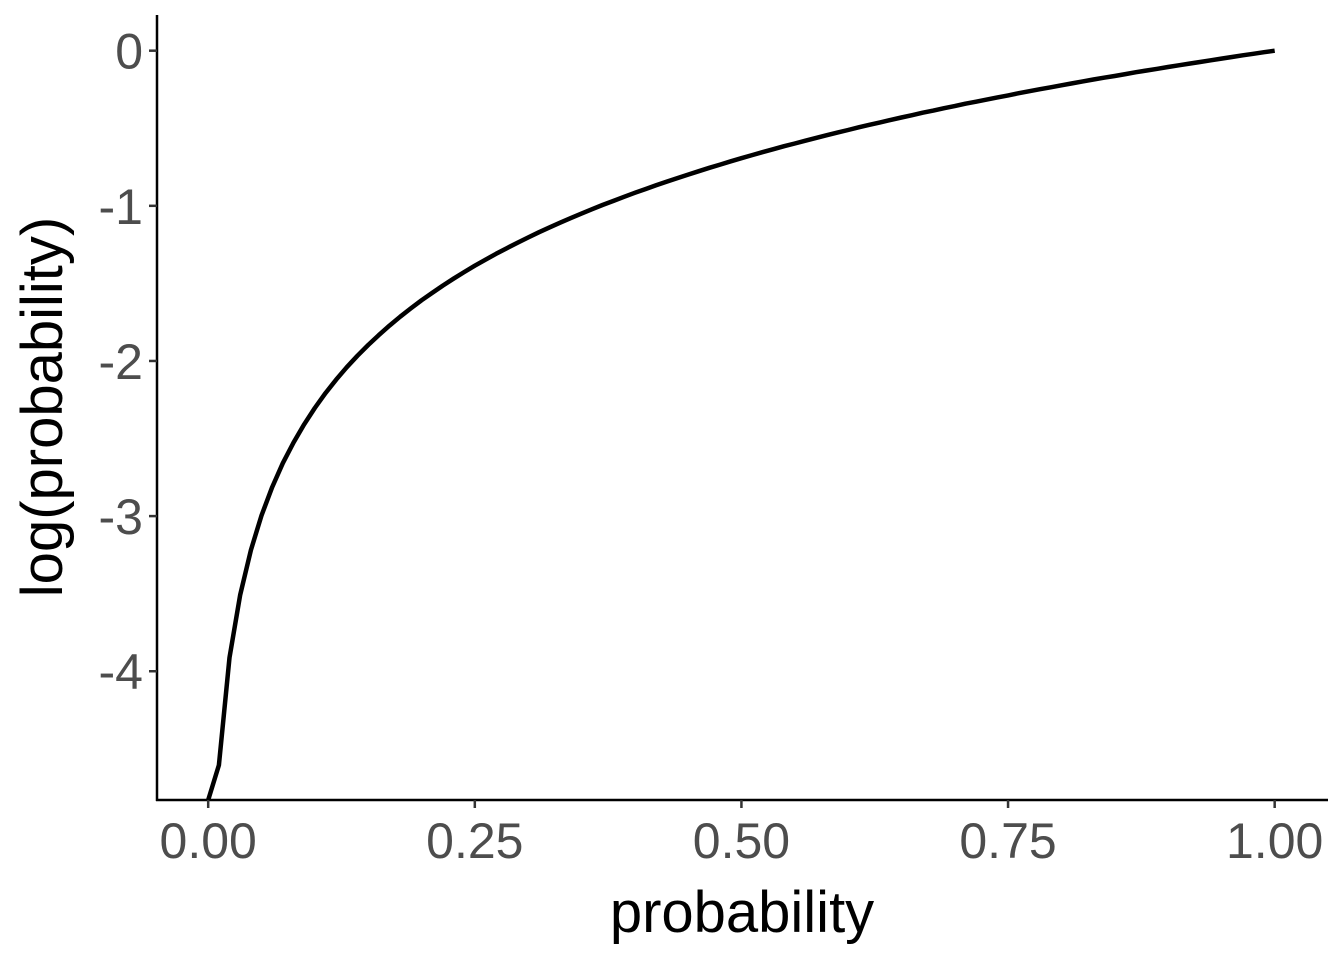  Describe the element at coordinates (121, 207) in the screenshot. I see `y-tick-label: -1` at that location.